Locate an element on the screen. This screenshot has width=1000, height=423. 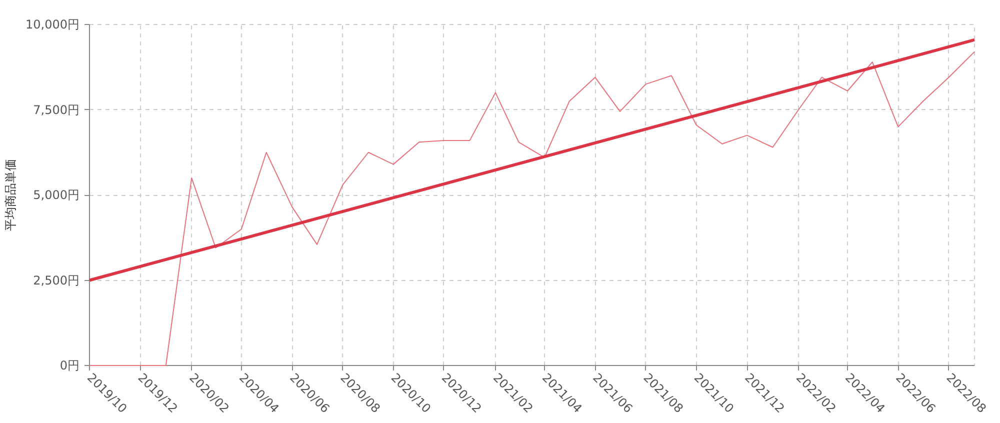
y-tick-label: 5,000円 is located at coordinates (56, 195).